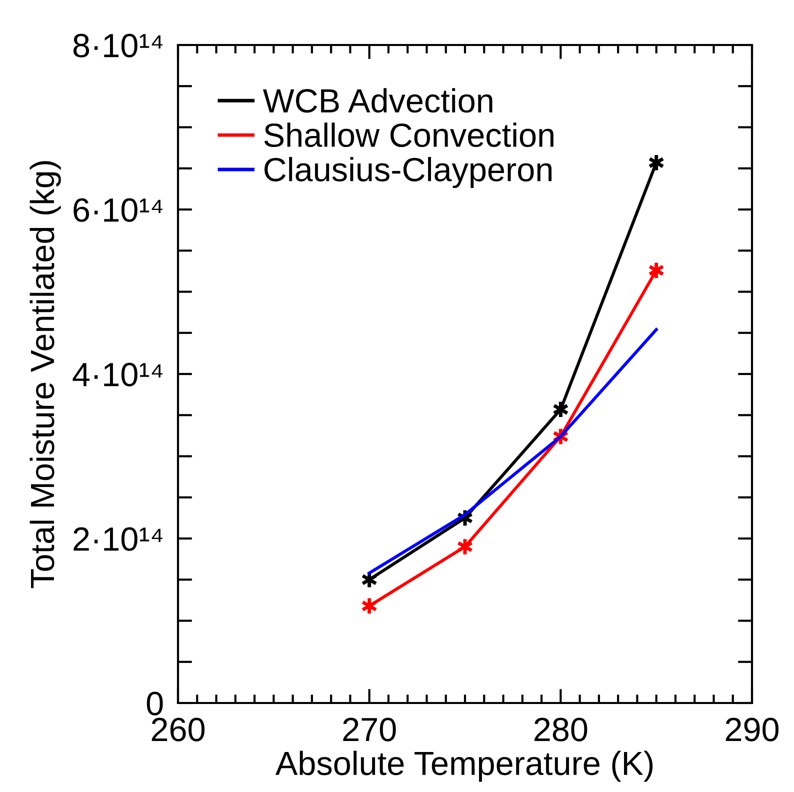 This screenshot has height=792, width=794. What do you see at coordinates (117, 46) in the screenshot?
I see `y-tick-label: 8·10¹⁴` at bounding box center [117, 46].